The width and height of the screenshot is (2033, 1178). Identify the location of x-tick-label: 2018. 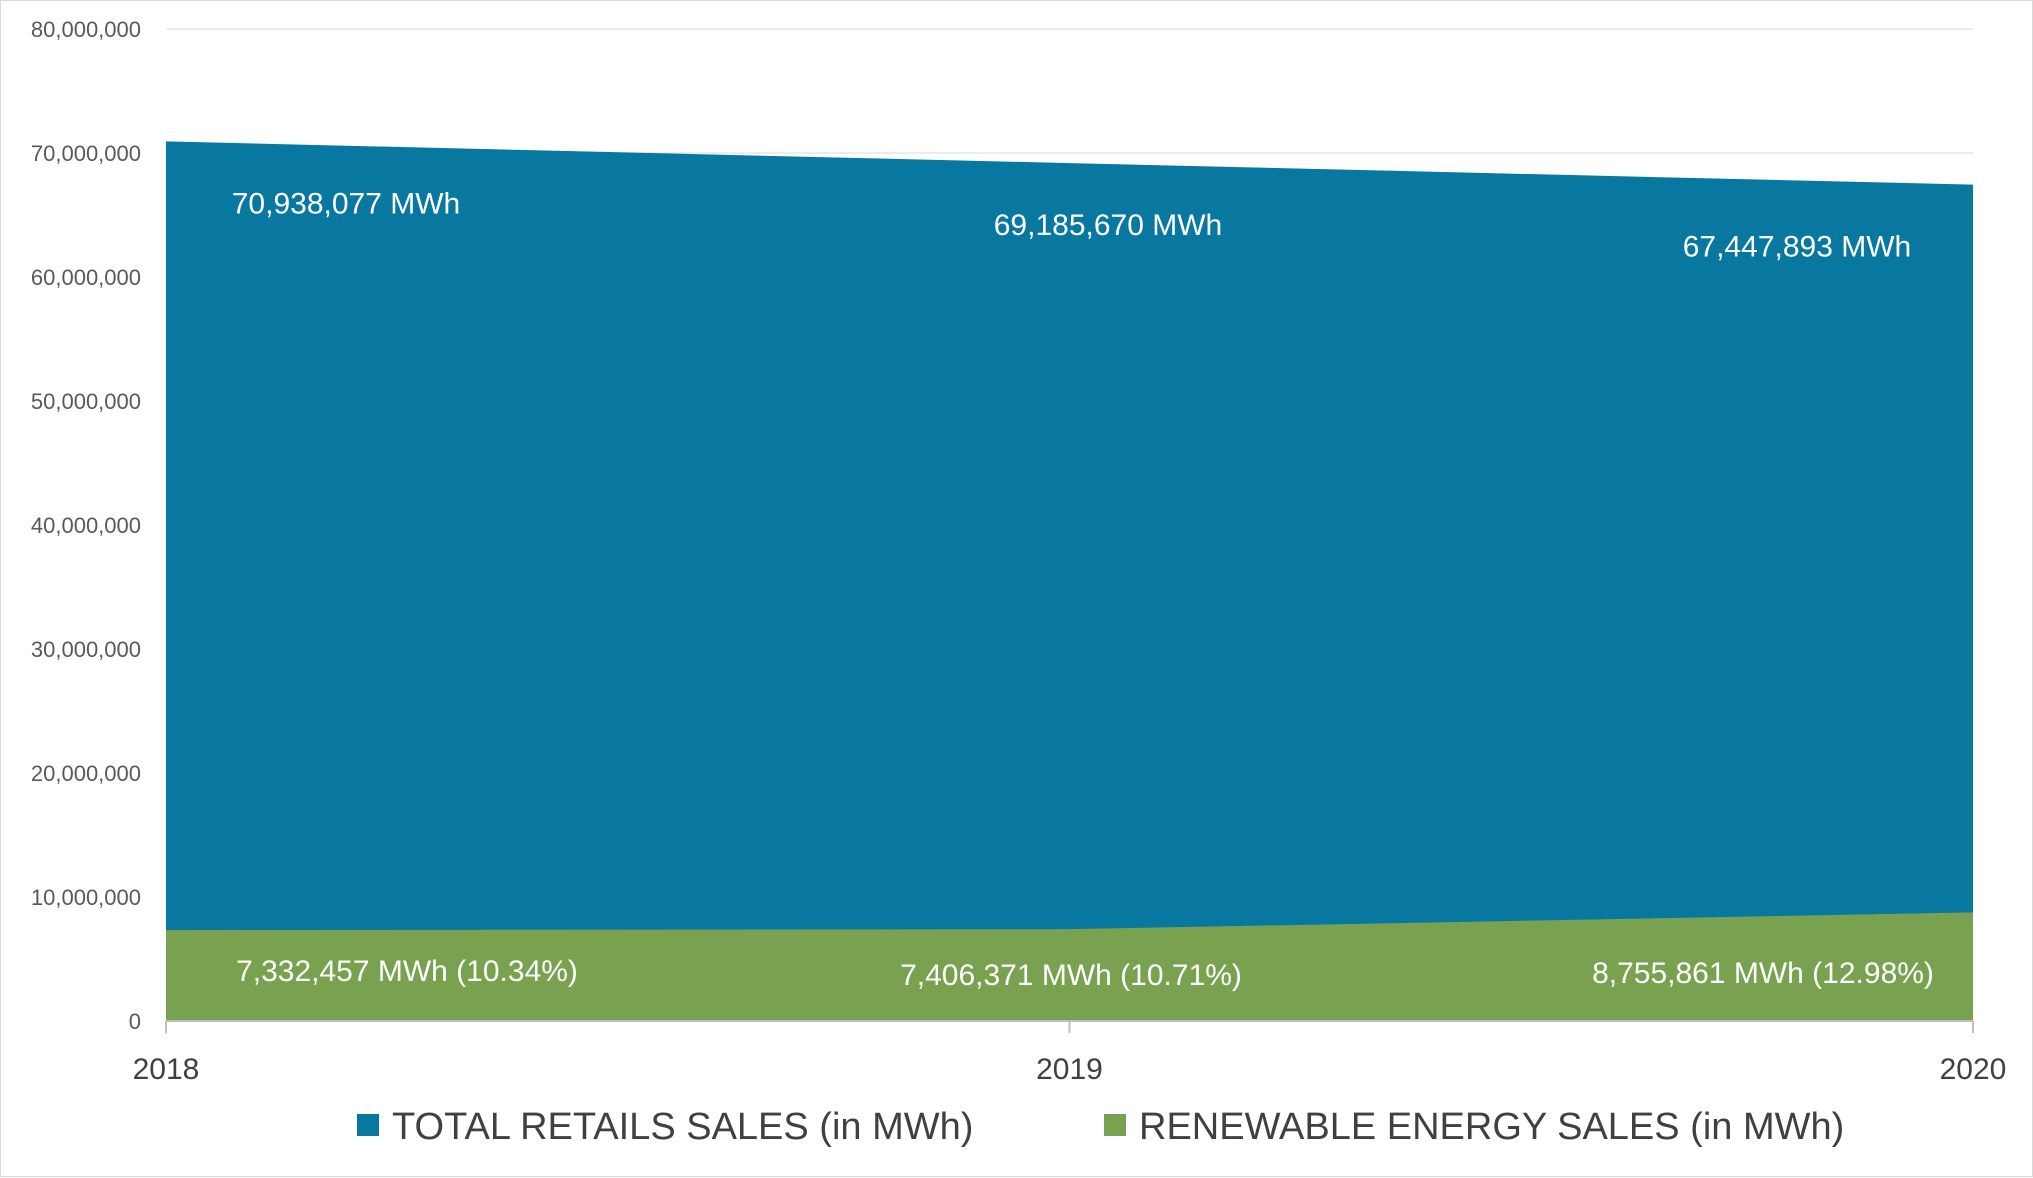
(166, 1069).